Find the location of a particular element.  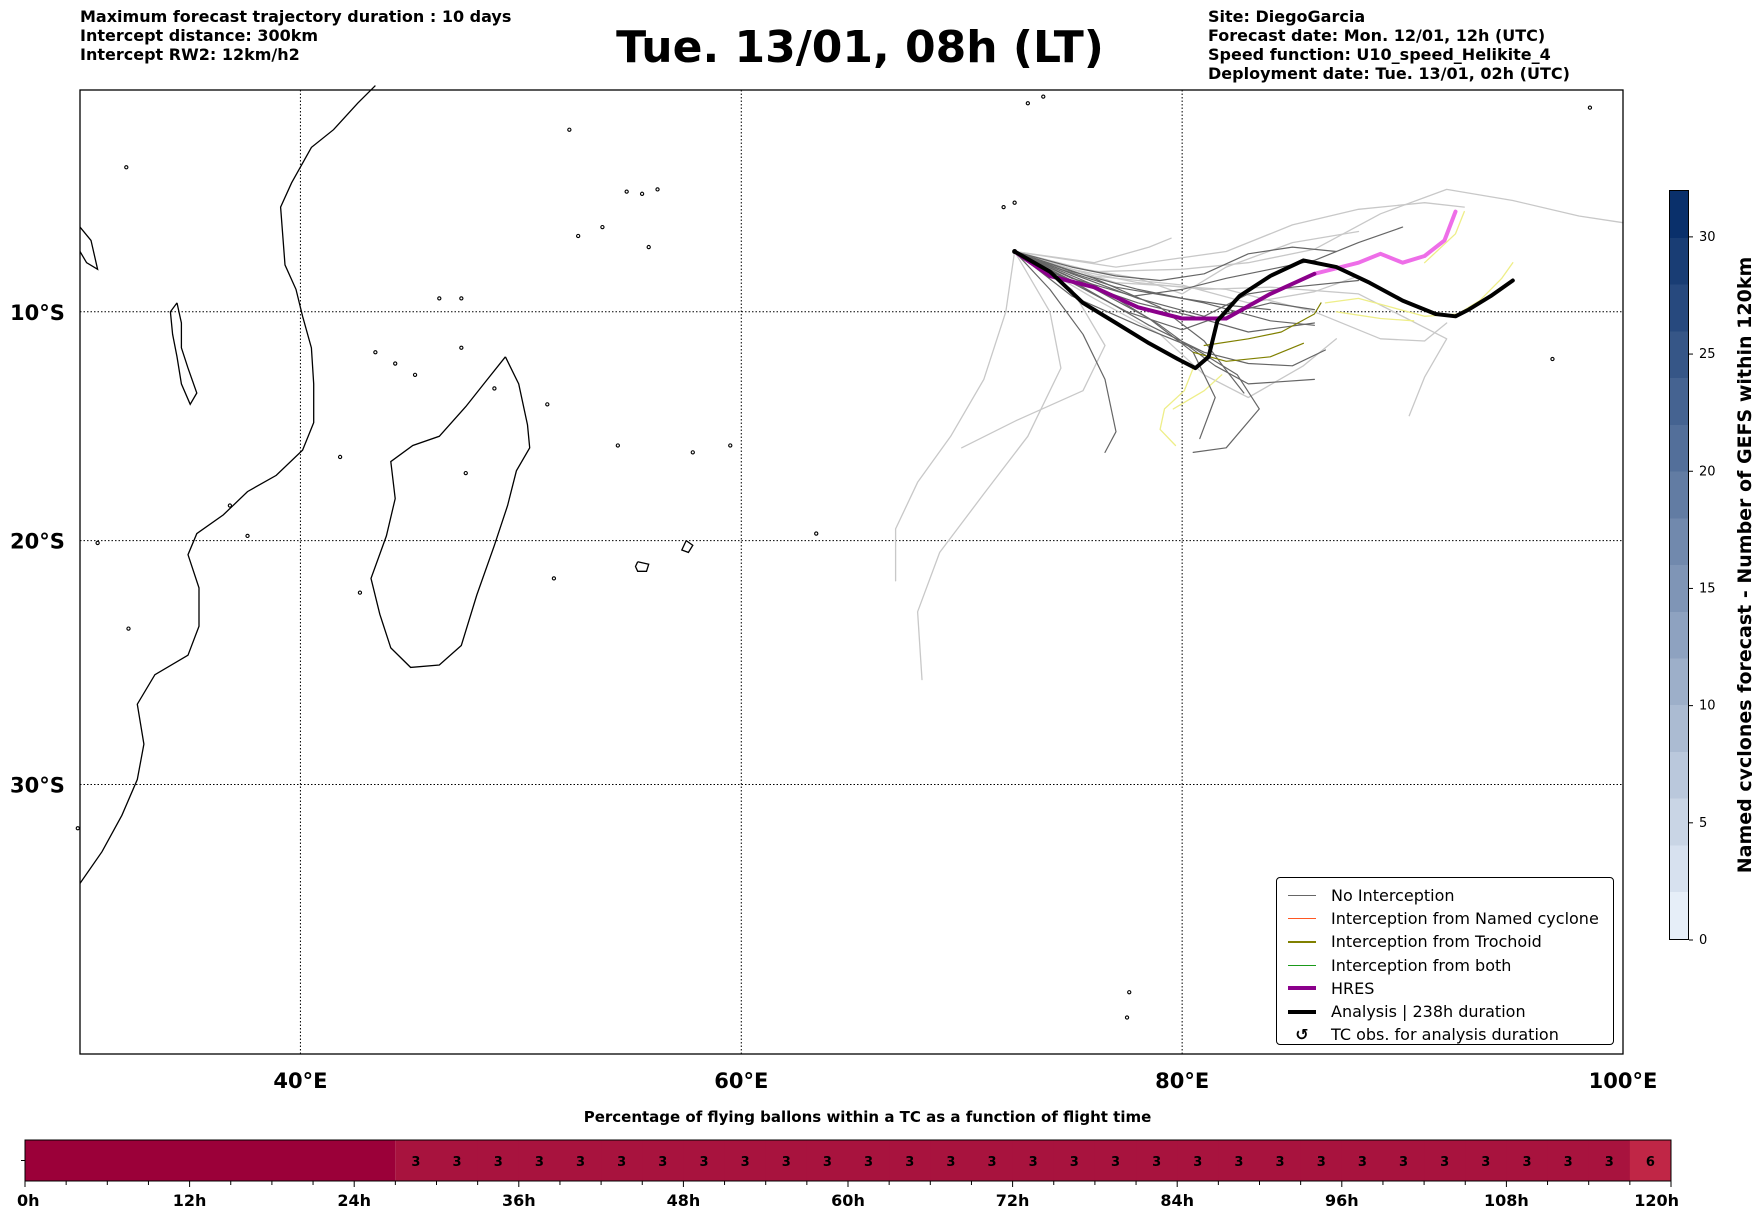

legend-label: Analysis | 238h duration is located at coordinates (1428, 1012).